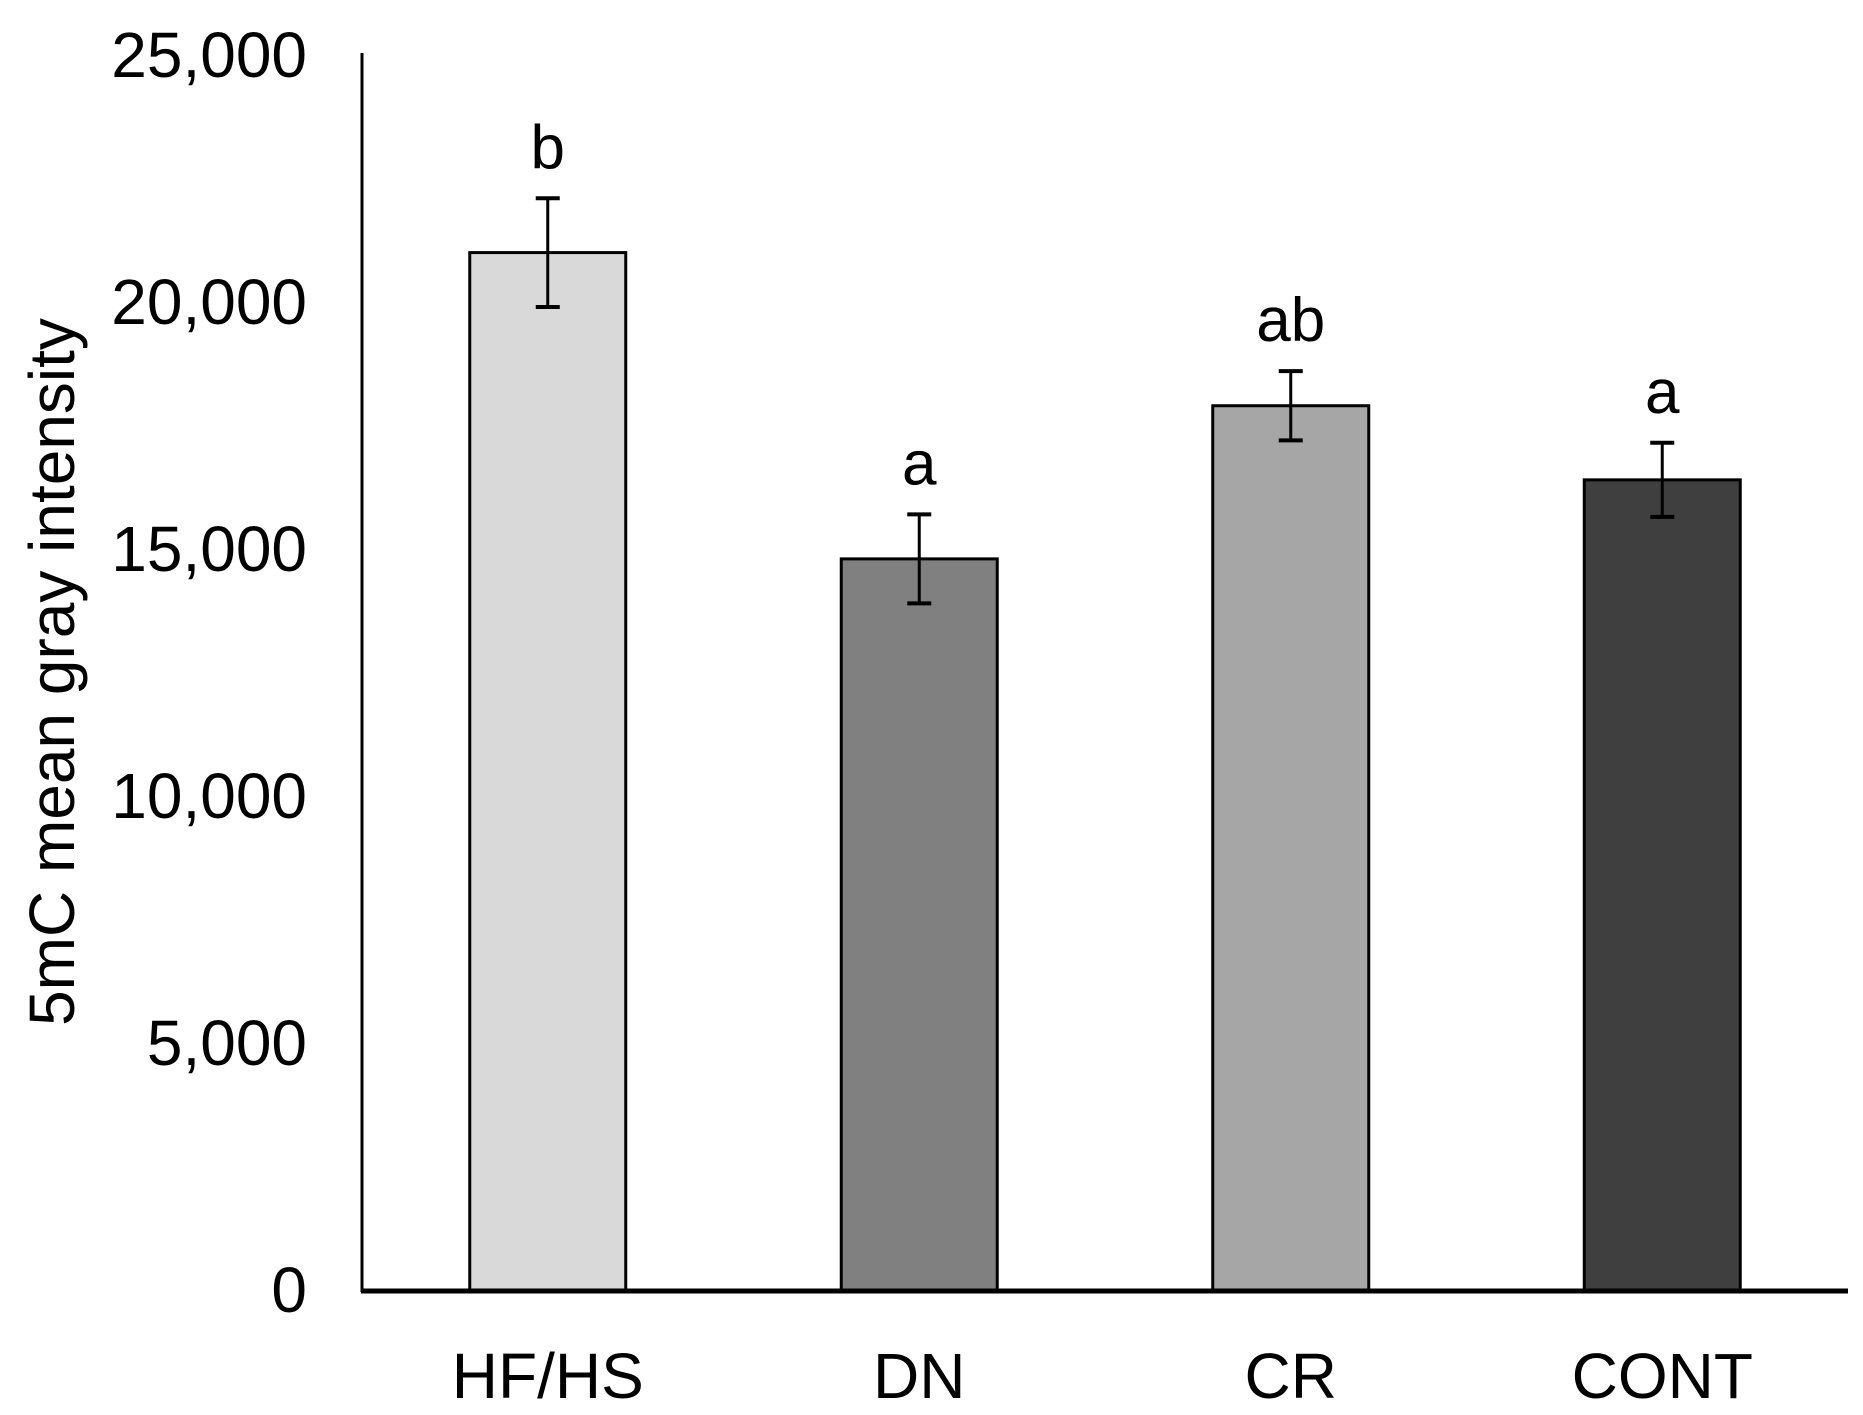  Describe the element at coordinates (548, 147) in the screenshot. I see `significance-letter: b` at that location.